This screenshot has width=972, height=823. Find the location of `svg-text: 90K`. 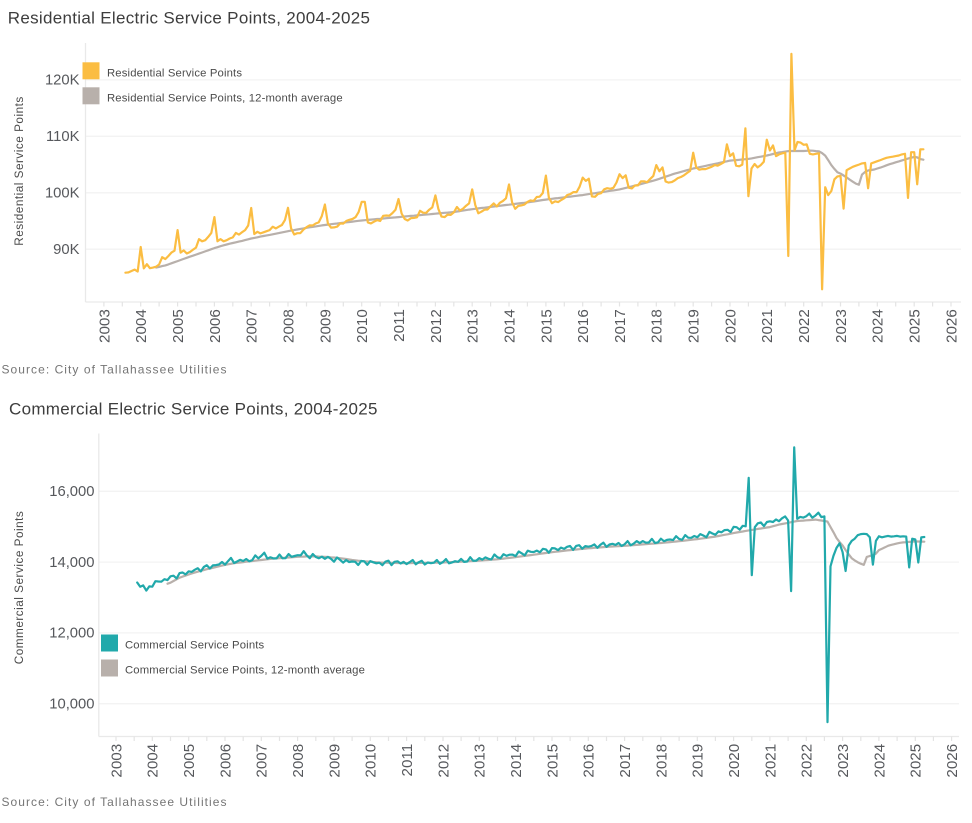

svg-text: 90K is located at coordinates (66, 250).